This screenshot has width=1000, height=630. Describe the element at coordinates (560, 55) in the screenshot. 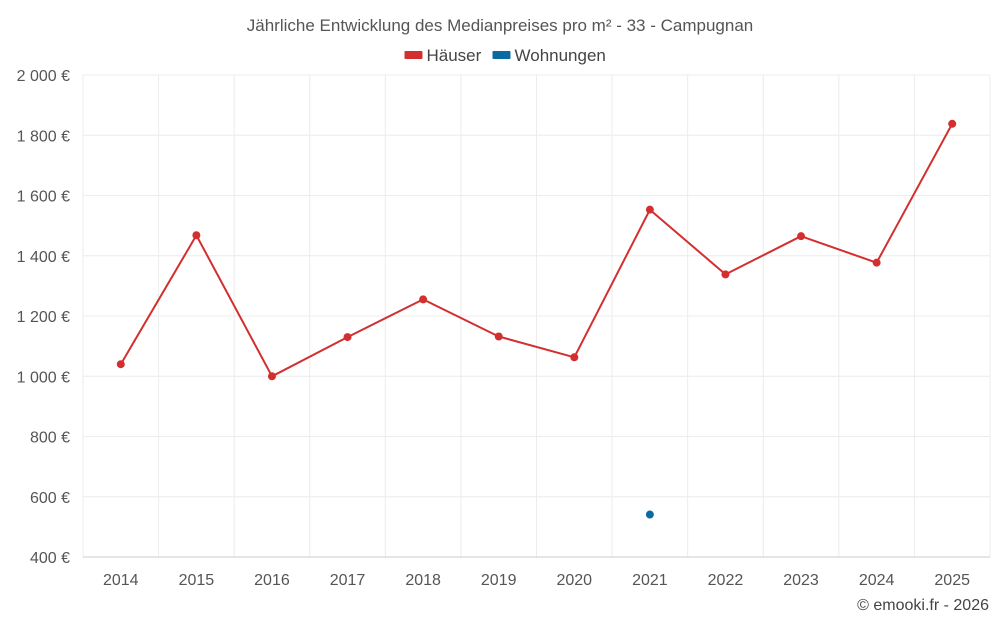

I see `legend-label: Wohnungen` at that location.